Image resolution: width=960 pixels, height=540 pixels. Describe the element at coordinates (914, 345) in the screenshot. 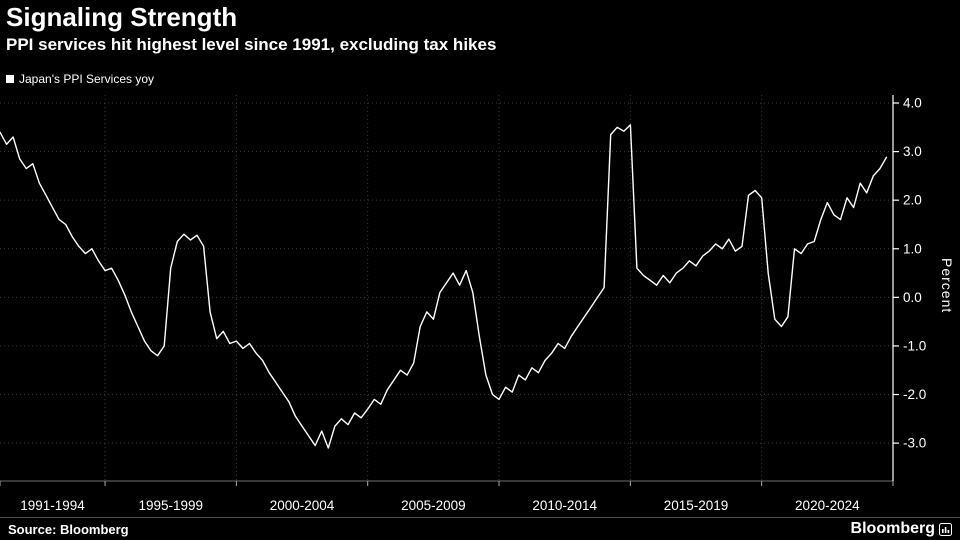

I see `y-tick-label: -1.0` at that location.